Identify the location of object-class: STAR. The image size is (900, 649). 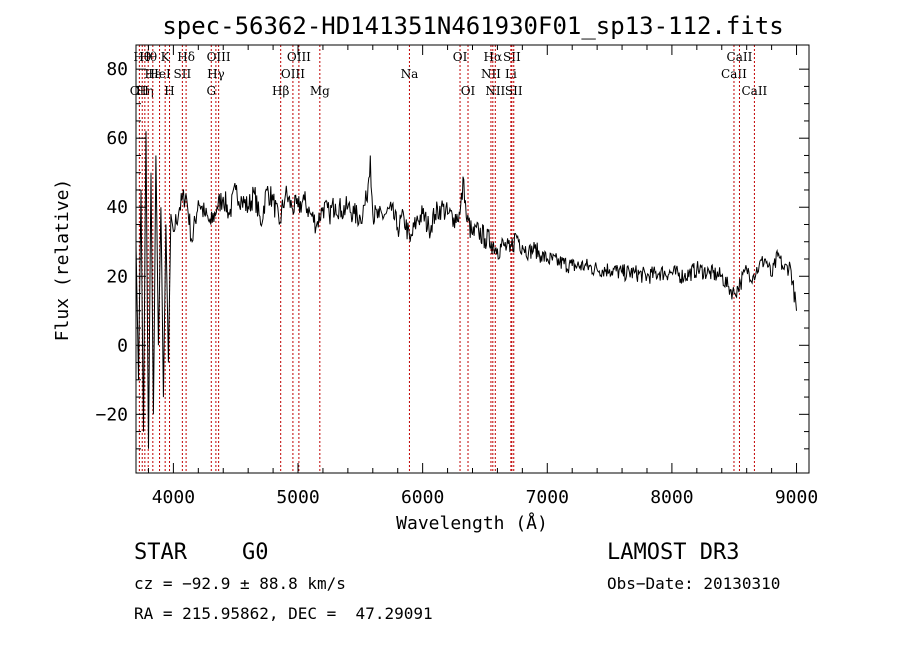
(160, 552).